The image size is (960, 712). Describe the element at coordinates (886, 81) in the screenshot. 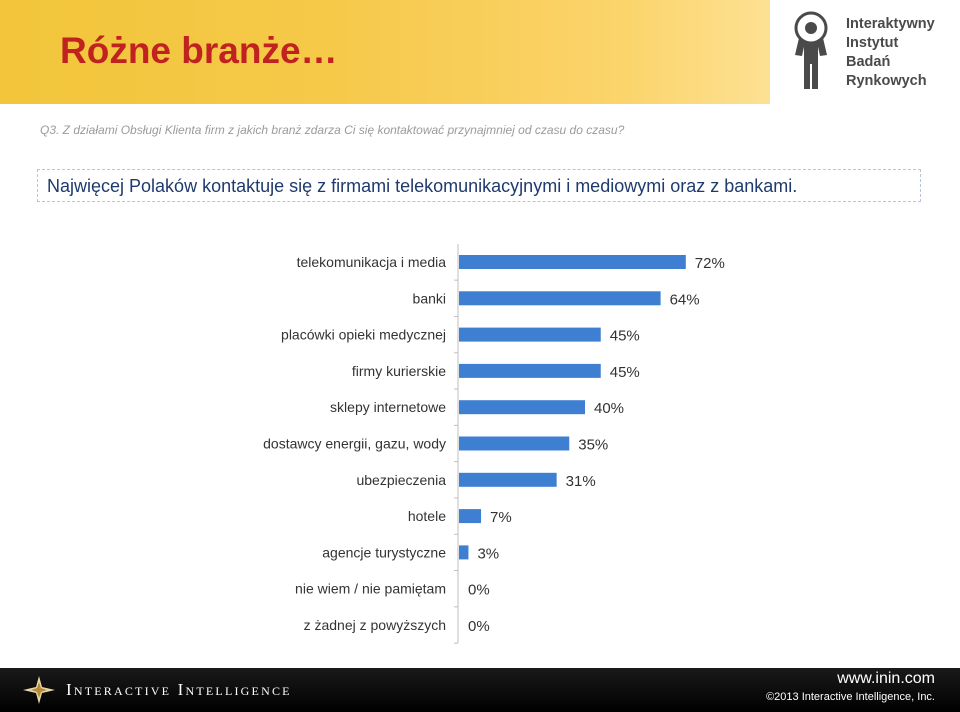

I see `logo-line: Rynkowych` at that location.